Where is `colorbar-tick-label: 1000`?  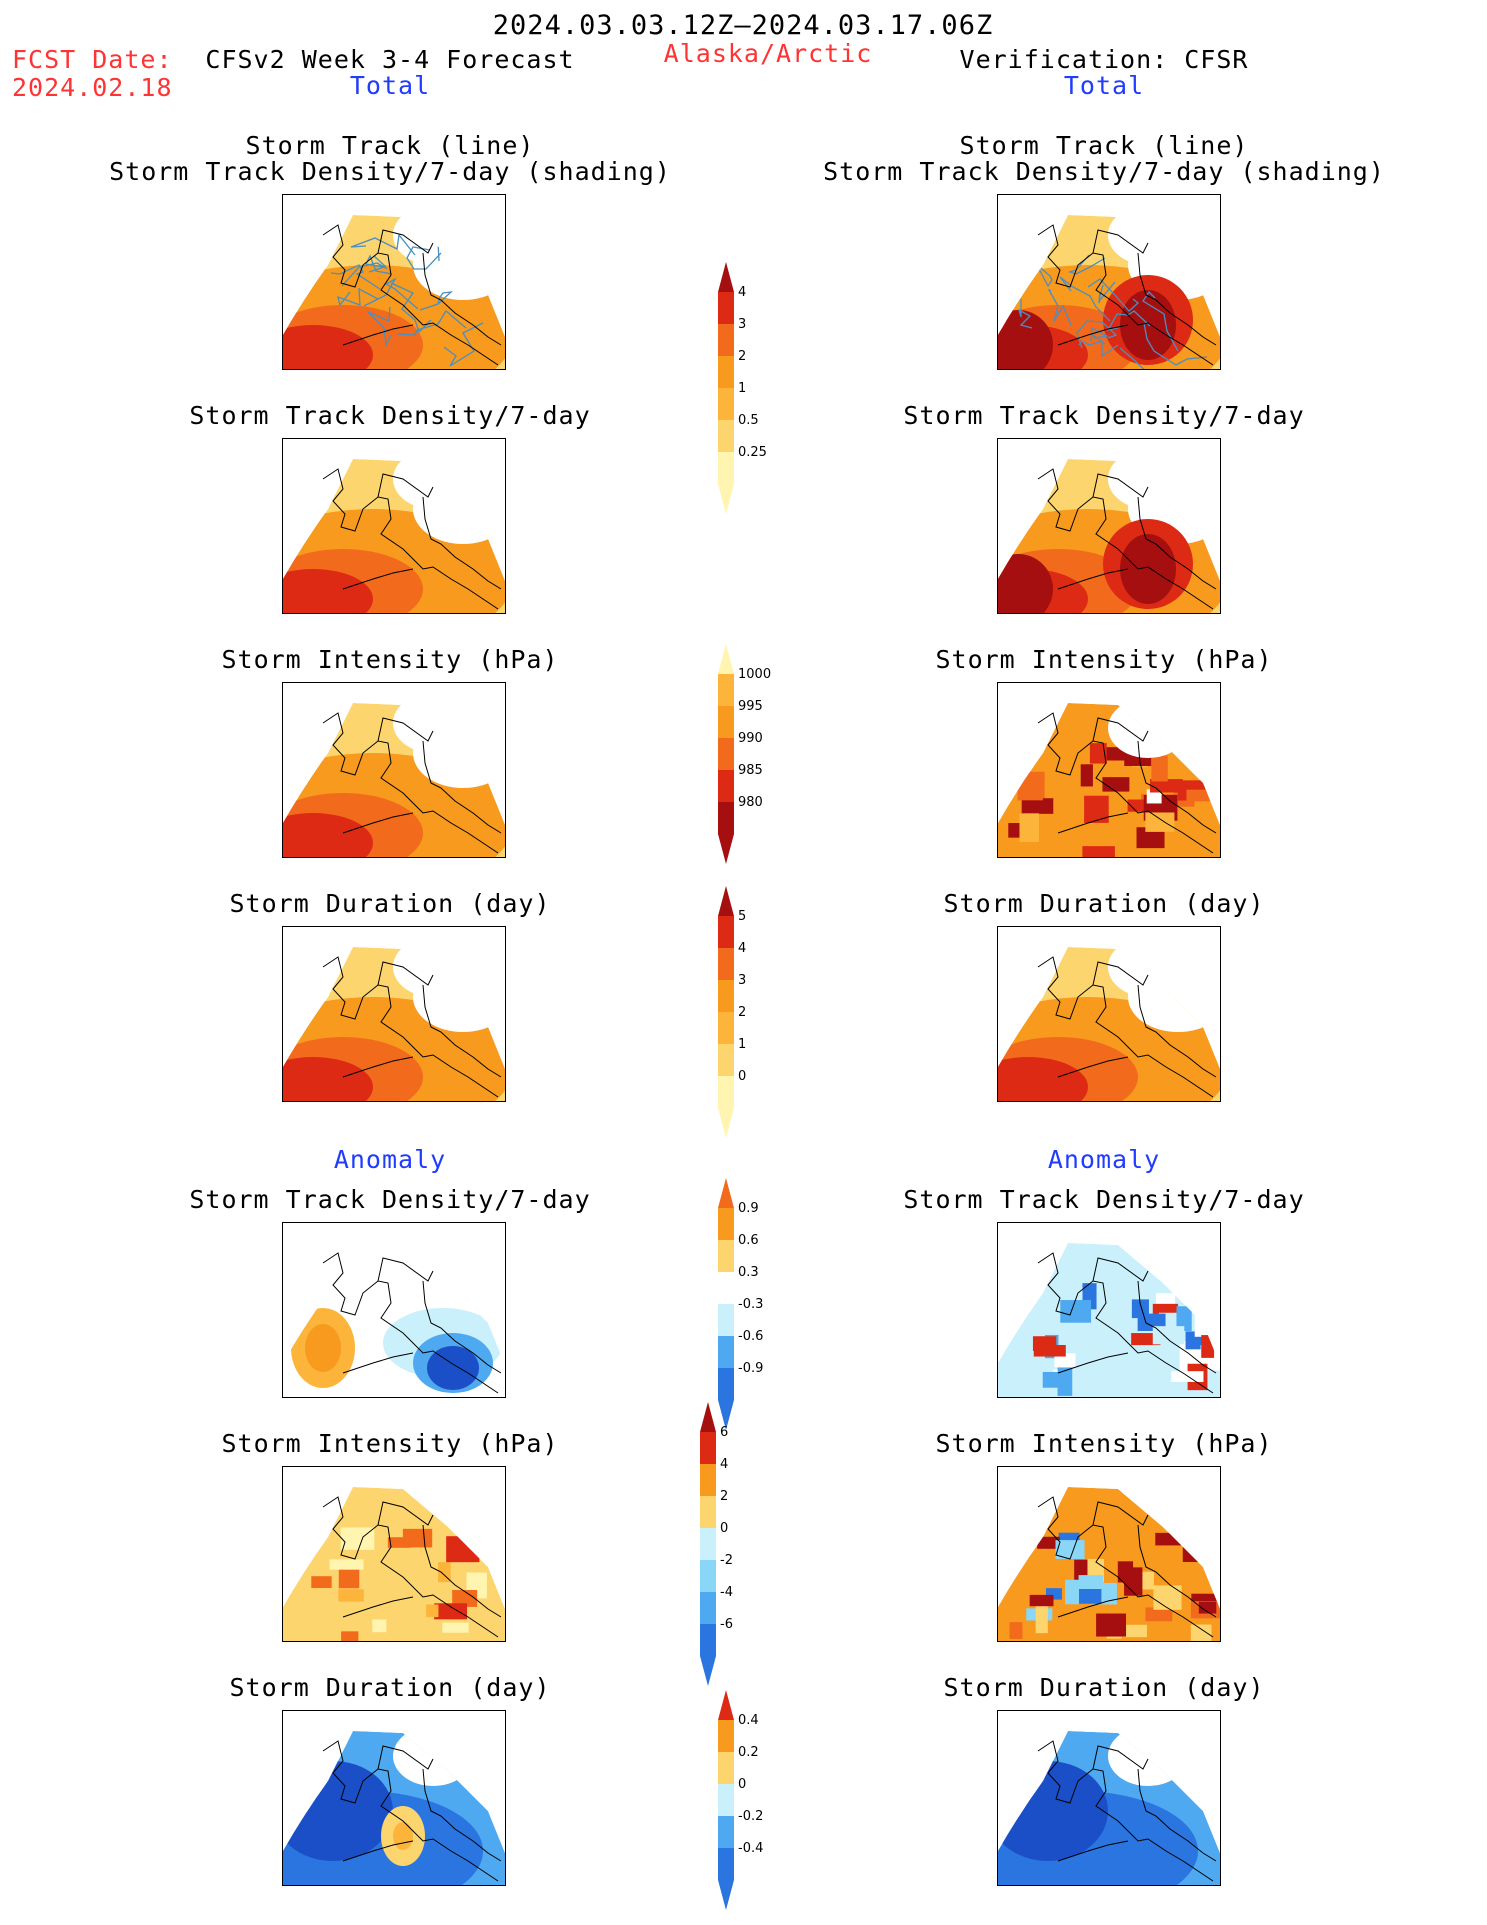
colorbar-tick-label: 1000 is located at coordinates (754, 674).